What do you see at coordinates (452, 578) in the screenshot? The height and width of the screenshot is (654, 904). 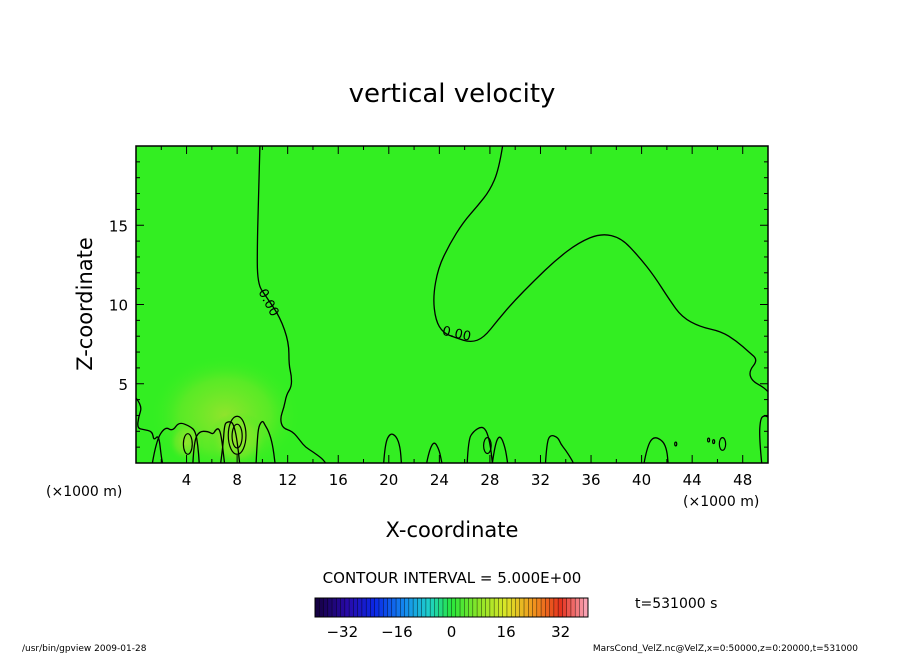 I see `contour-interval: CONTOUR INTERVAL = 5.000E+00` at bounding box center [452, 578].